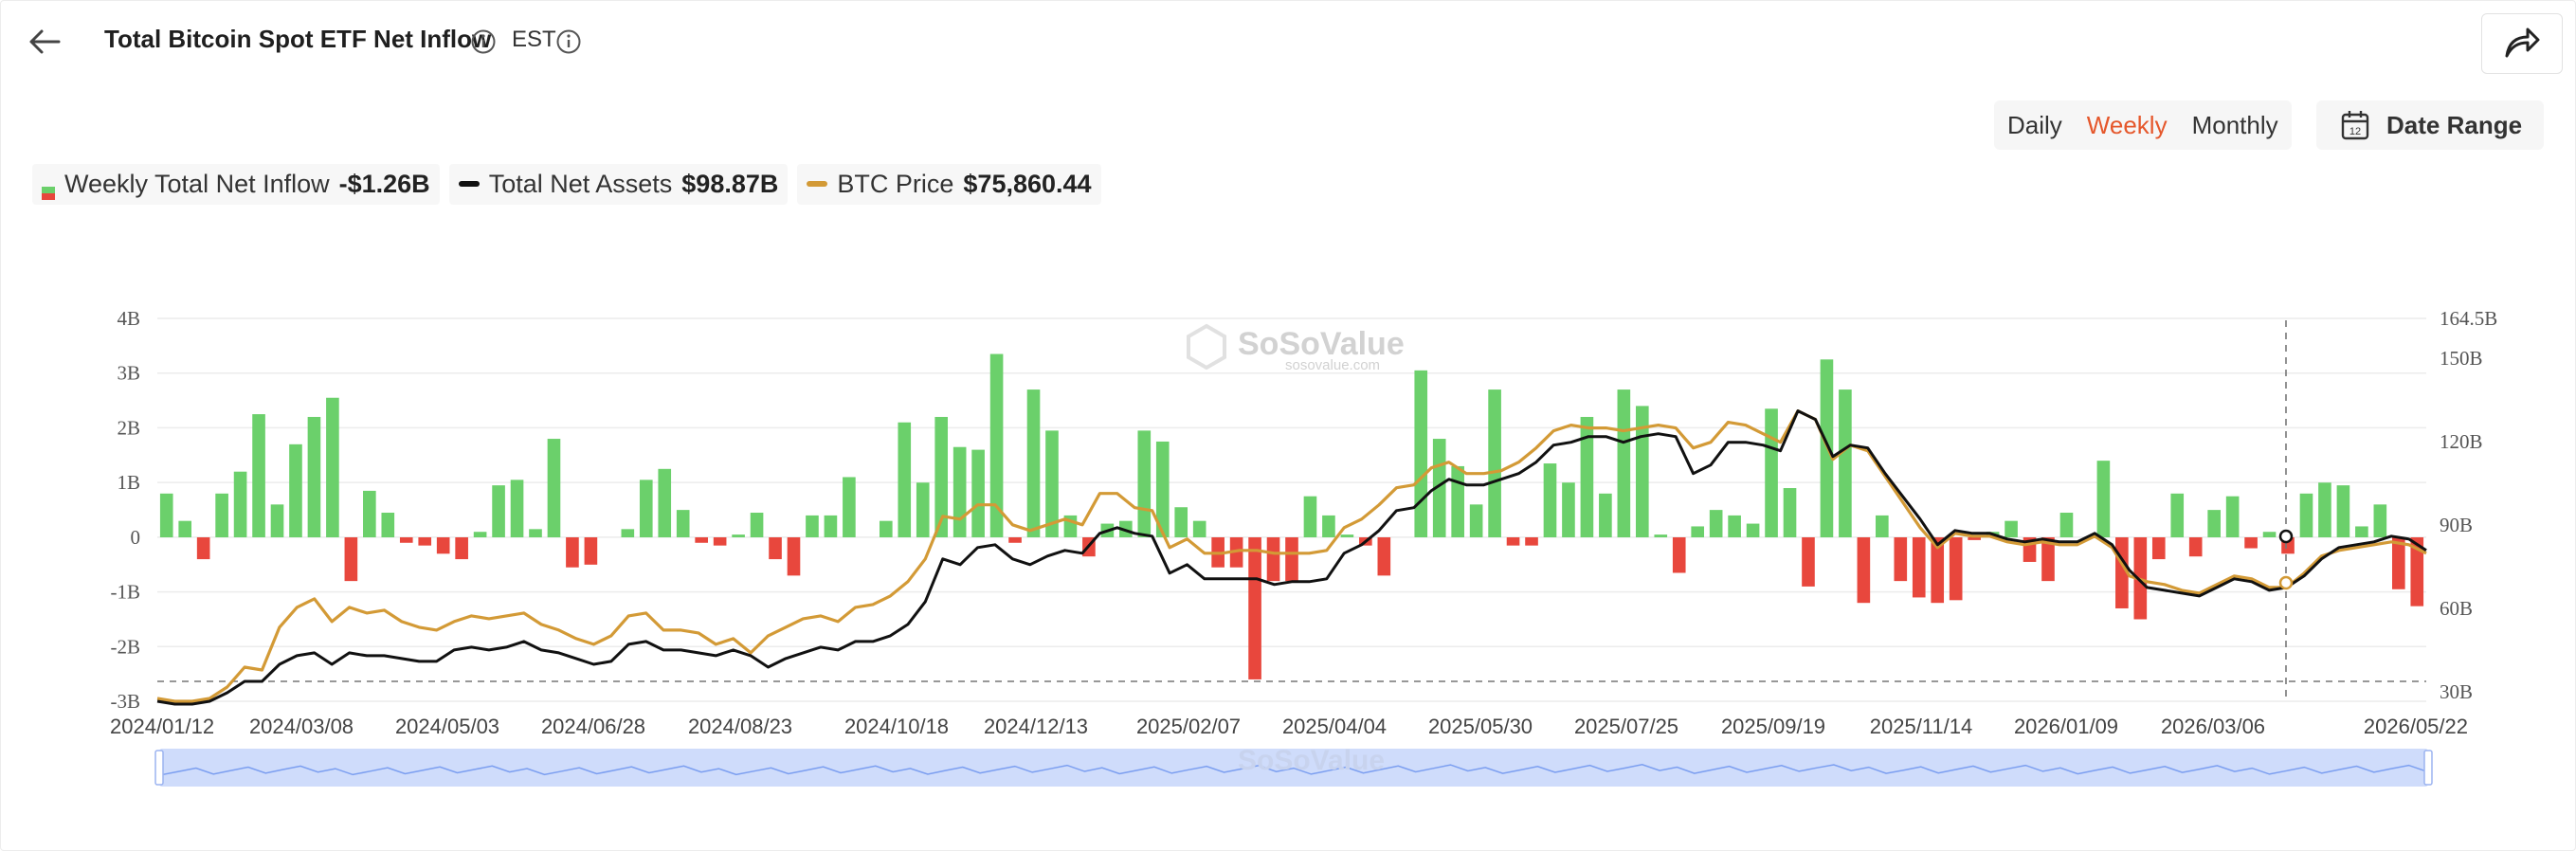  I want to click on navigator-handle-left, so click(159, 768).